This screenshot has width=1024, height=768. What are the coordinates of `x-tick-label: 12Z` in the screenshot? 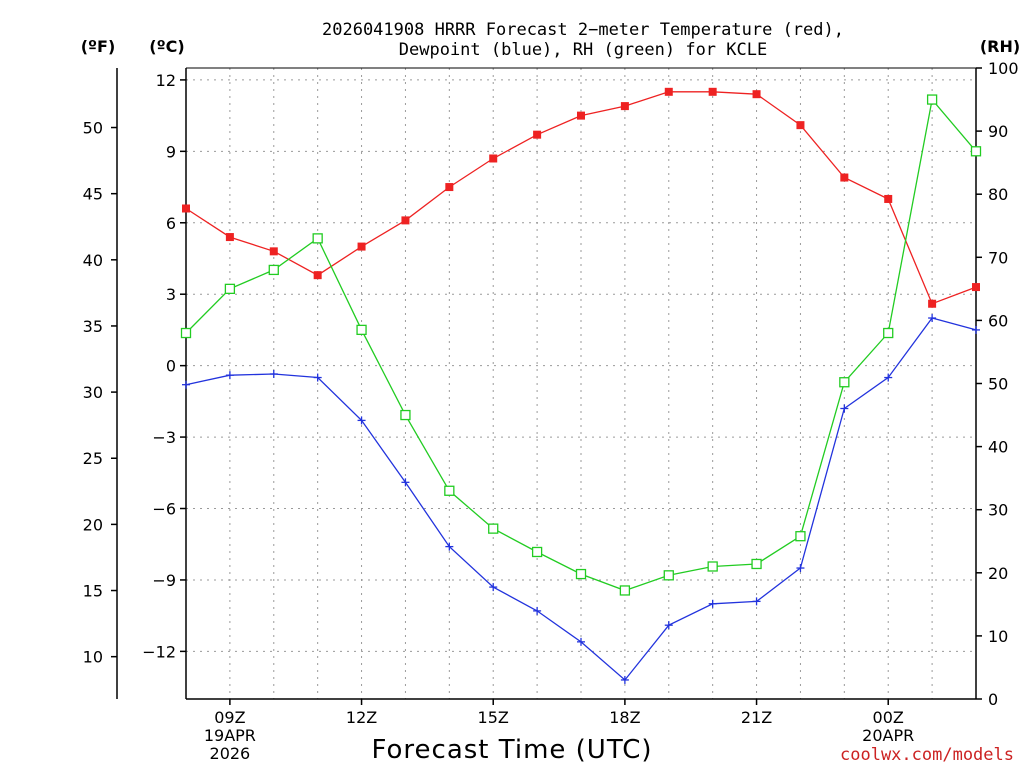 It's located at (361, 717).